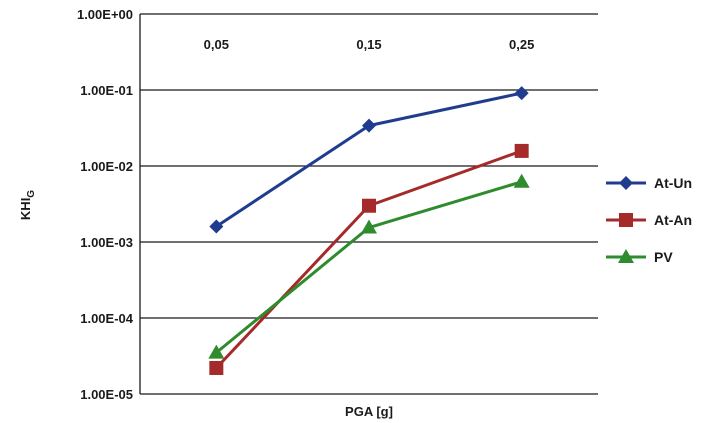 The width and height of the screenshot is (725, 423). What do you see at coordinates (31, 194) in the screenshot?
I see `y-axis-title-subscript: G` at bounding box center [31, 194].